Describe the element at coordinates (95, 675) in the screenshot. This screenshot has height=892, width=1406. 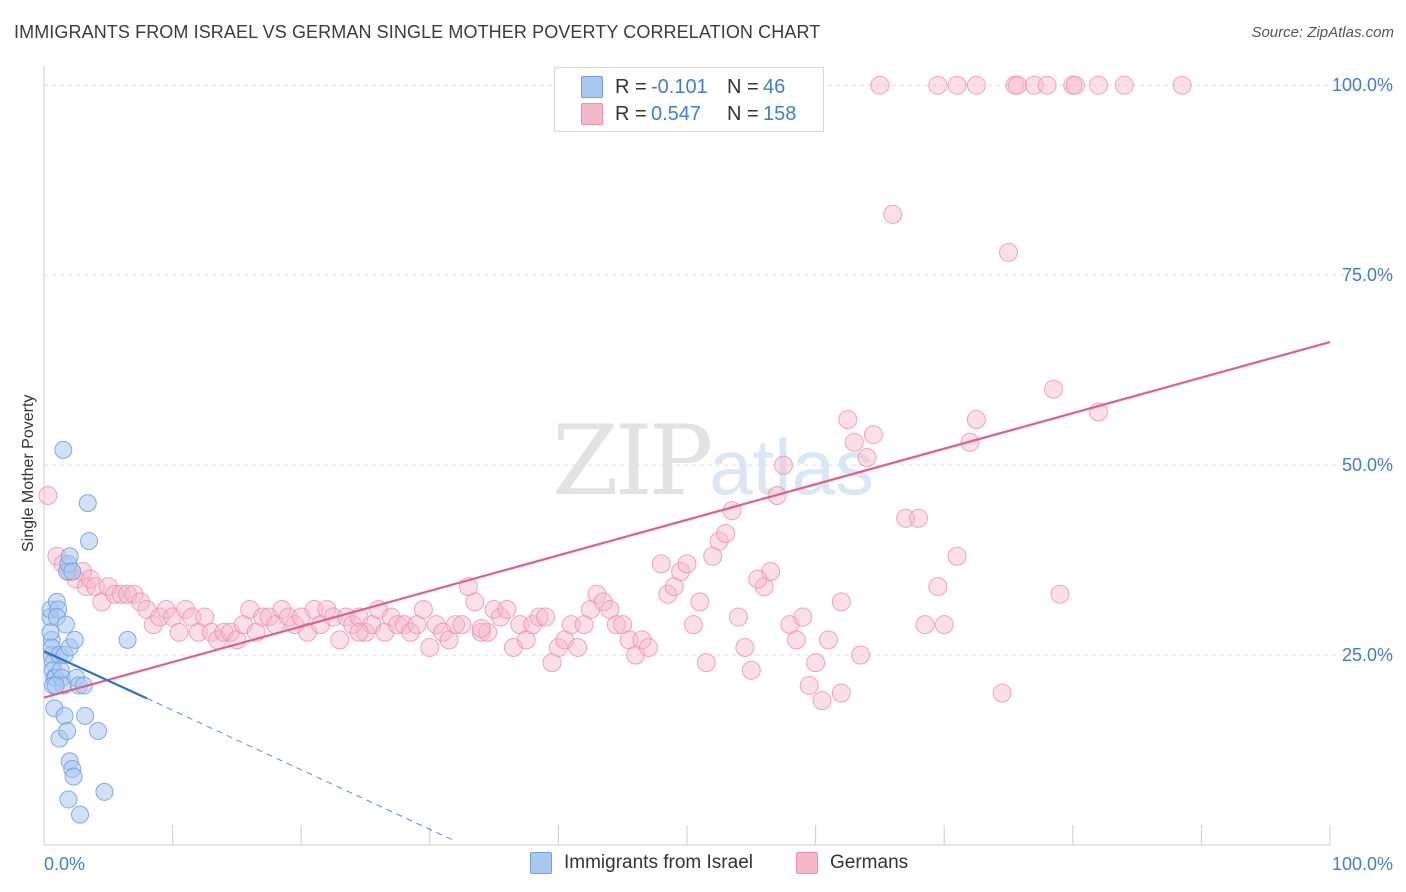
I see `israel-trend-line` at that location.